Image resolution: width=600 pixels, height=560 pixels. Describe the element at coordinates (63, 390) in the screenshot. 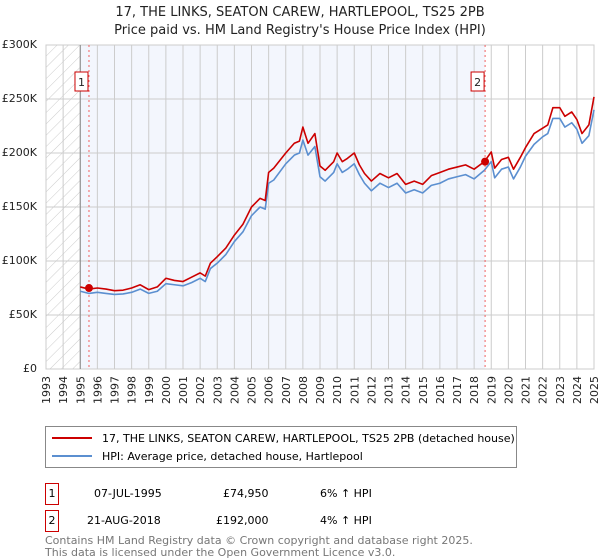

I see `x-tick-label: 1994` at that location.